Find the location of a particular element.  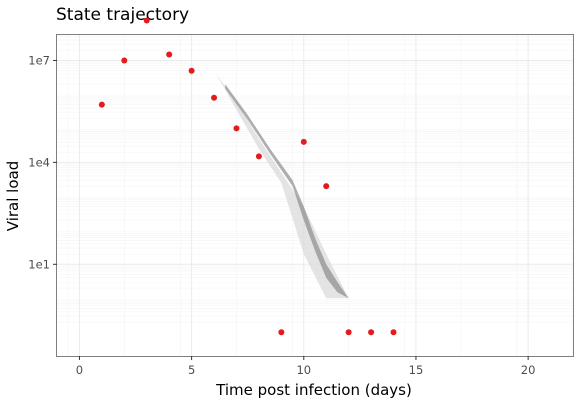

x-axis-ticks: 0 5 10 15 20 is located at coordinates (306, 366).